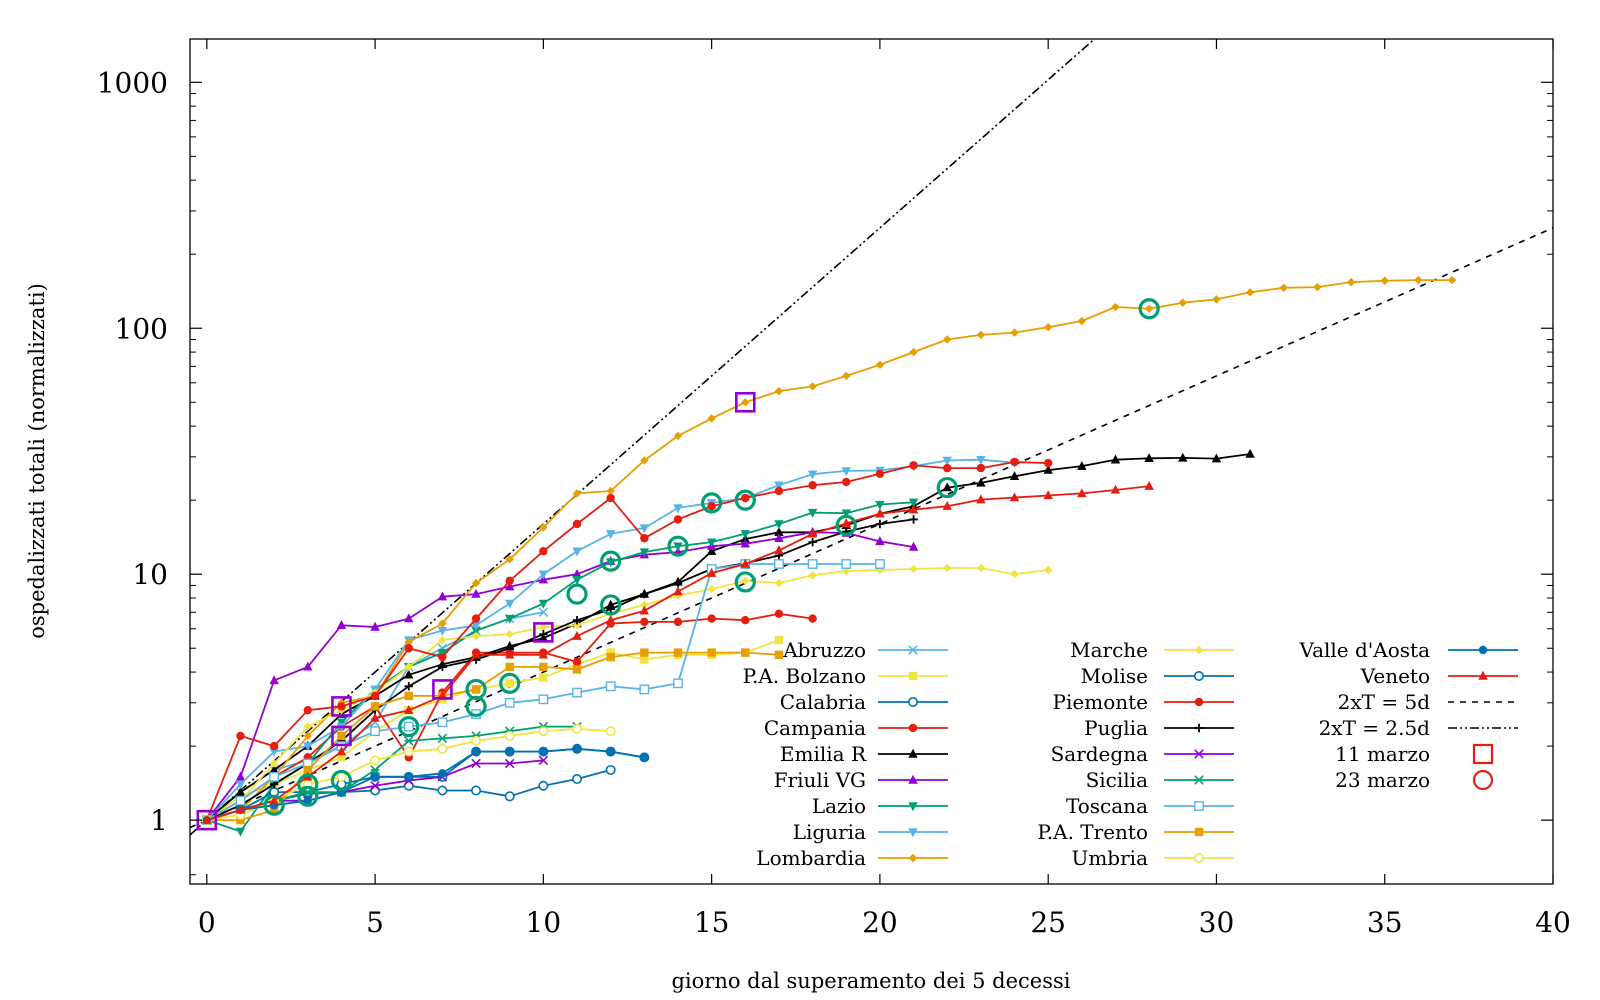 This screenshot has height=1000, width=1600. Describe the element at coordinates (1382, 780) in the screenshot. I see `legend-label: 23 marzo` at that location.